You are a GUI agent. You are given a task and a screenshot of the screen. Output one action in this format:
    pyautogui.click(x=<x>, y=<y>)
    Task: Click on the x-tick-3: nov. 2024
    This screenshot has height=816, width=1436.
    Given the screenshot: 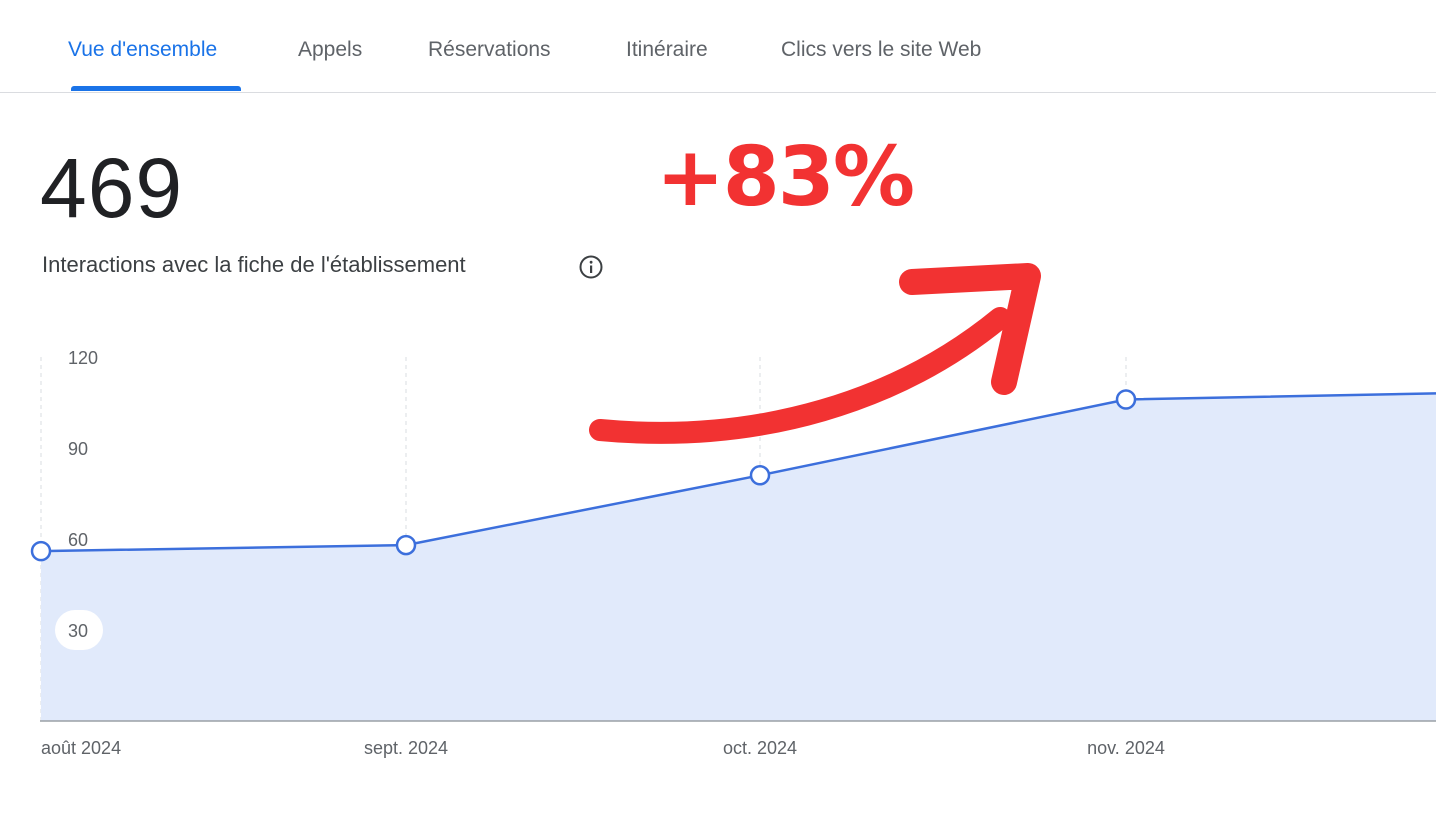 What is the action you would take?
    pyautogui.click(x=1126, y=748)
    